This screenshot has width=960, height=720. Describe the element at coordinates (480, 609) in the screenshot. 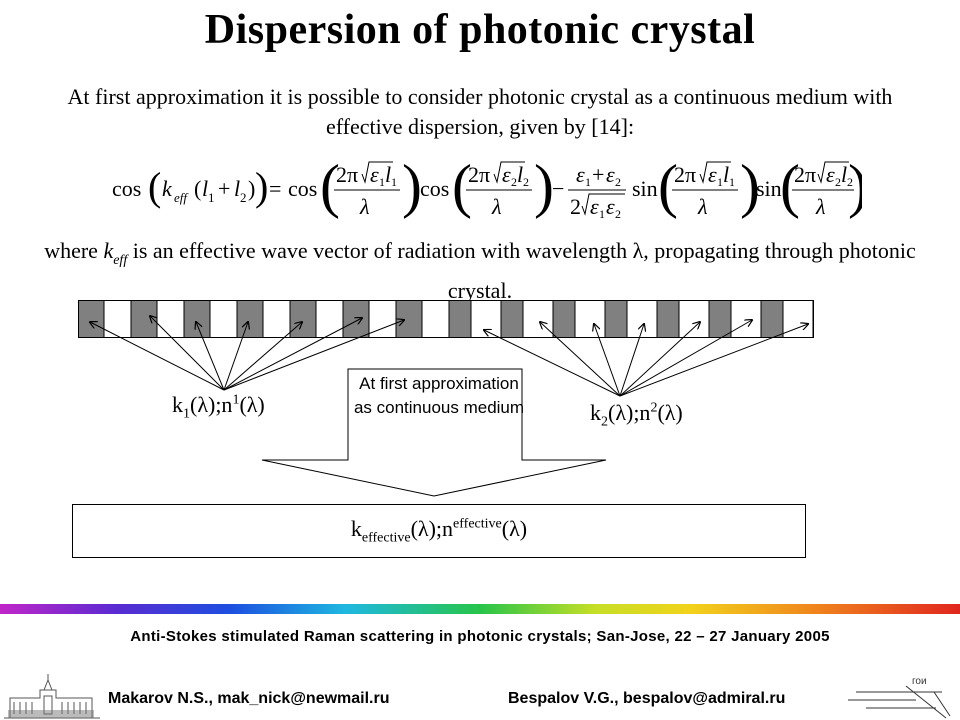

I see `rainbow-divider` at that location.